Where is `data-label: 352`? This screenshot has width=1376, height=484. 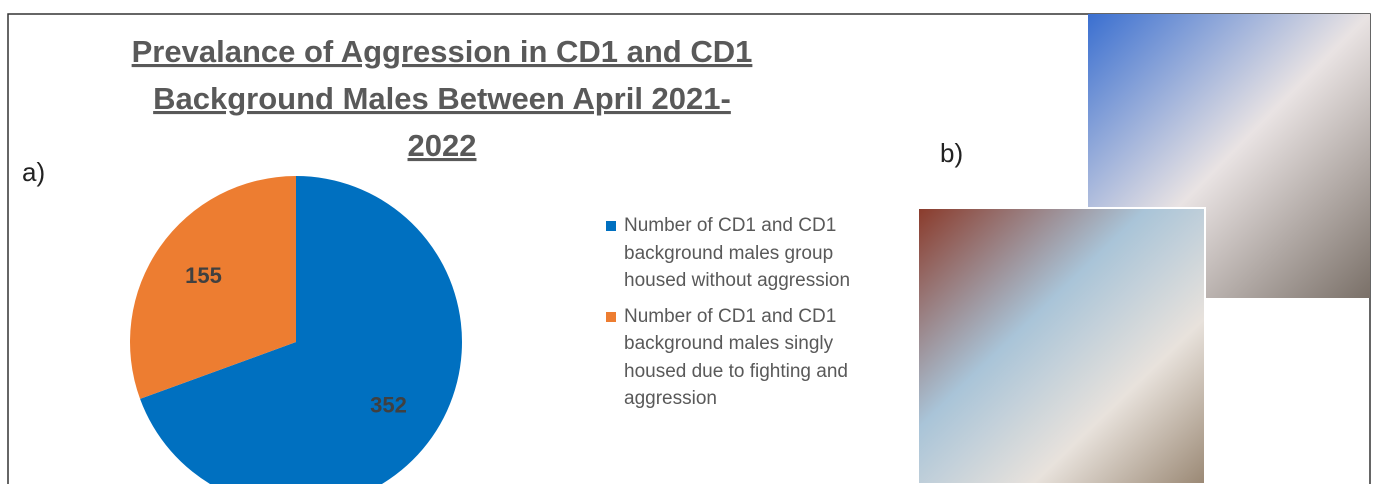
data-label: 352 is located at coordinates (388, 405).